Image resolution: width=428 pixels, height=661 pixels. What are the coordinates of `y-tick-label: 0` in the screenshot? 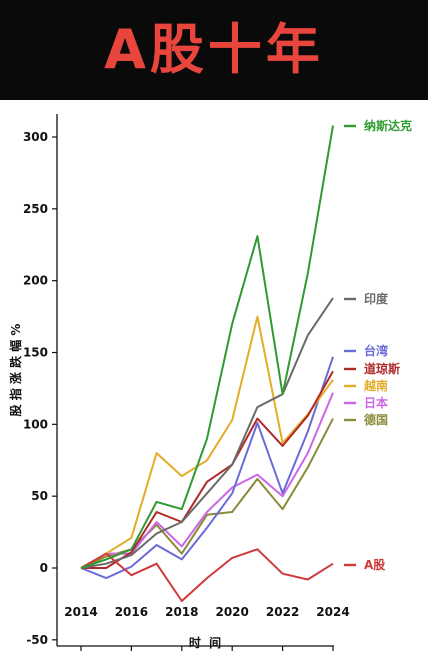 It's located at (44, 568).